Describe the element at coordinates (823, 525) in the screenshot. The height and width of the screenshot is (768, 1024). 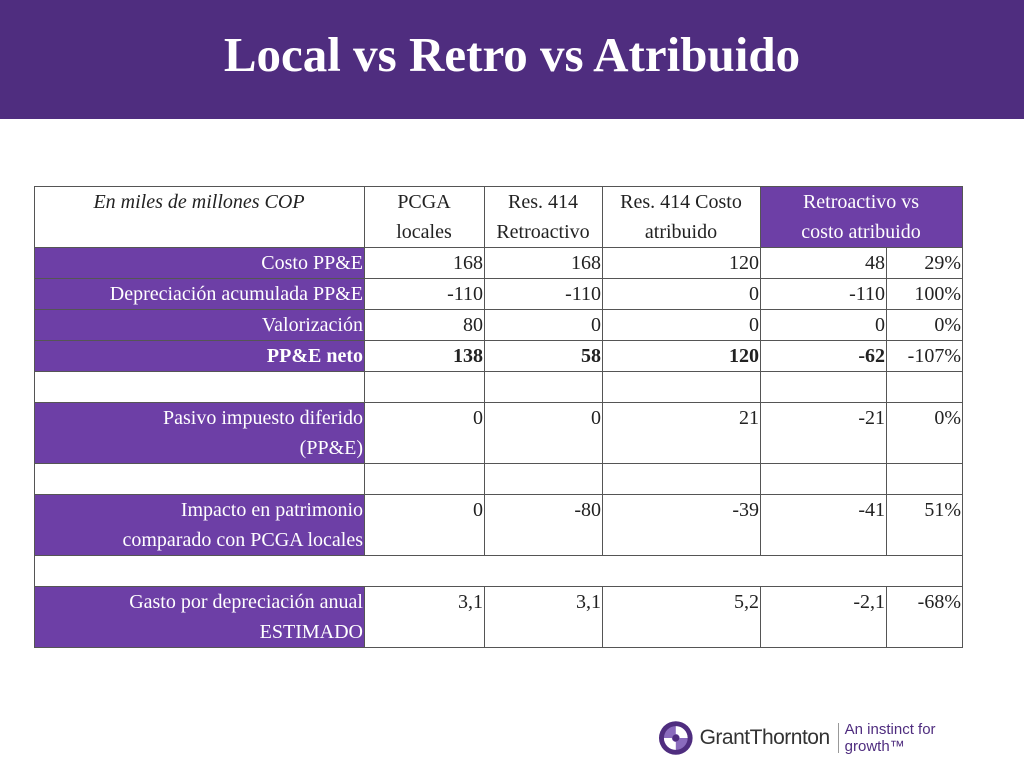
I see `cell-value: -41` at that location.